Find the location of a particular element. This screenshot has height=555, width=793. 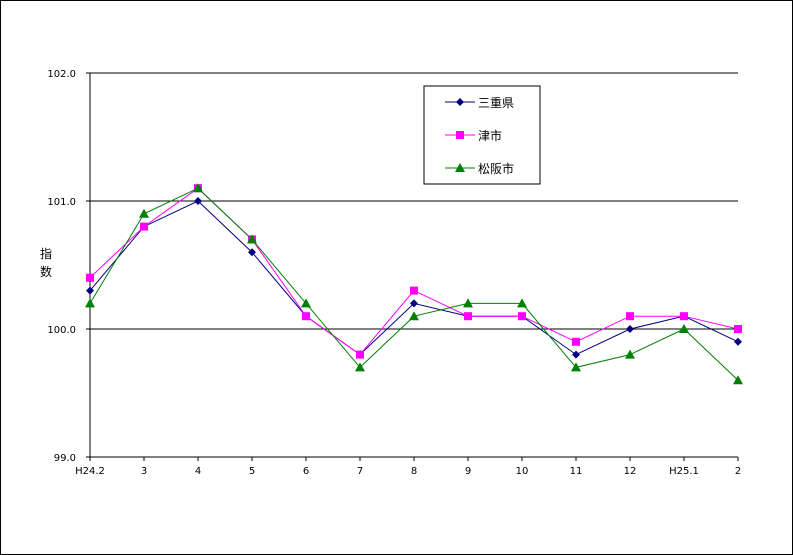

x-tick-label: 7 is located at coordinates (360, 471).